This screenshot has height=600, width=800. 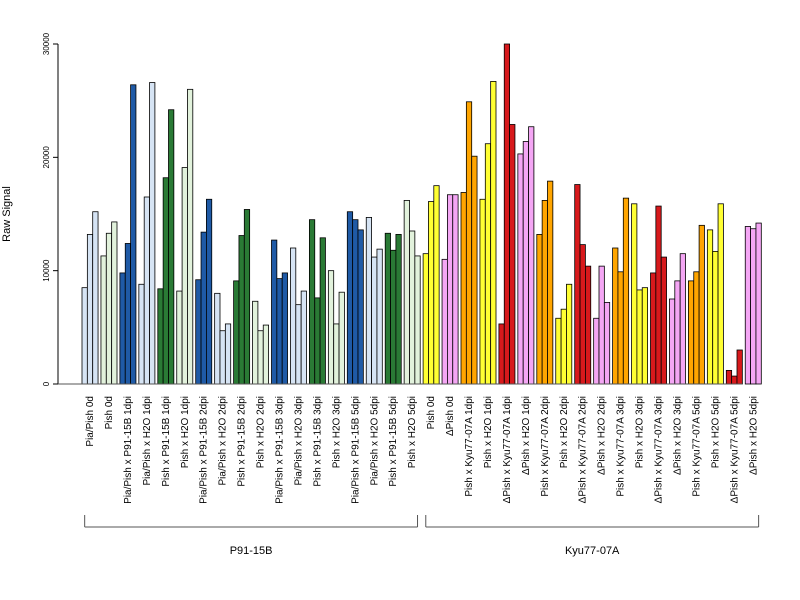 What do you see at coordinates (185, 432) in the screenshot?
I see `x-tick-label: Pish x H2O 1dpi` at bounding box center [185, 432].